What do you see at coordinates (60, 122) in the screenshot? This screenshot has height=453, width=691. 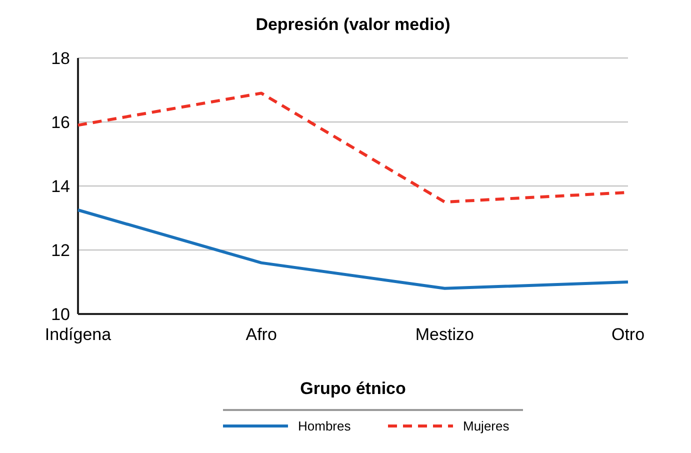 I see `y-tick-label: 16` at bounding box center [60, 122].